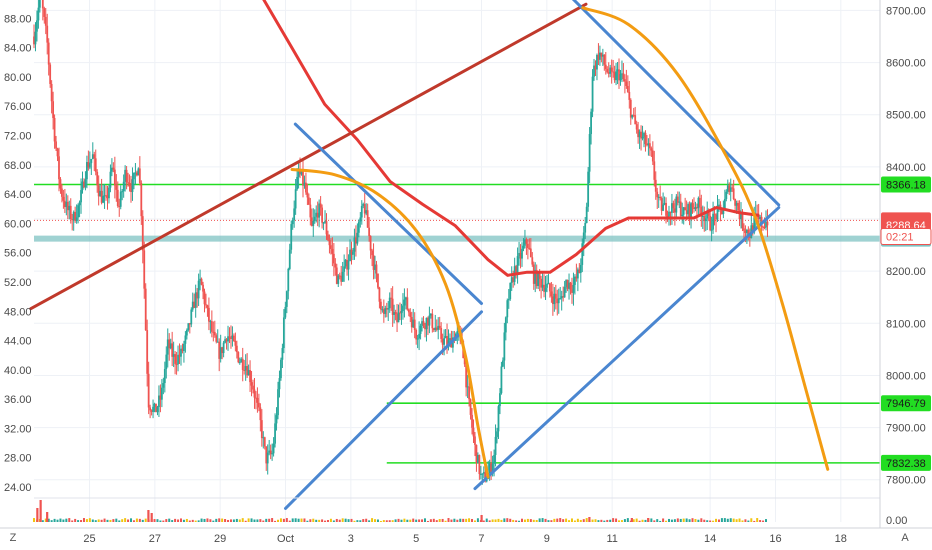 The width and height of the screenshot is (932, 550). I want to click on price-tag-bg, so click(906, 236).